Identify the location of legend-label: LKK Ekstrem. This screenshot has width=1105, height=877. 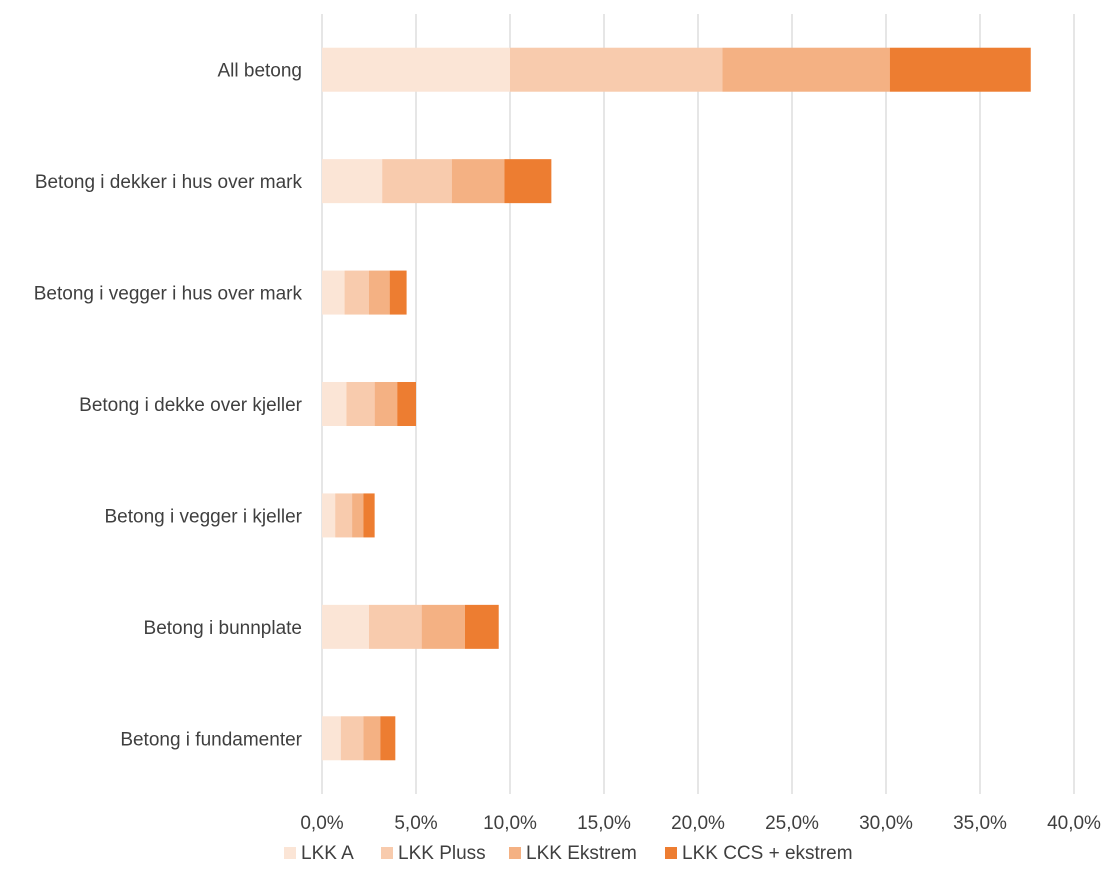
(581, 853).